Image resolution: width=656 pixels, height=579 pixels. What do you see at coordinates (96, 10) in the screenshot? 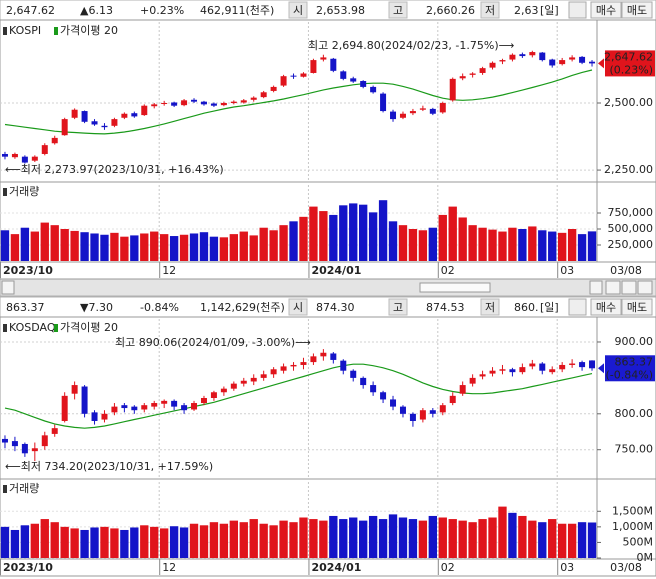
I see `quote-change: ▲6.13` at bounding box center [96, 10].